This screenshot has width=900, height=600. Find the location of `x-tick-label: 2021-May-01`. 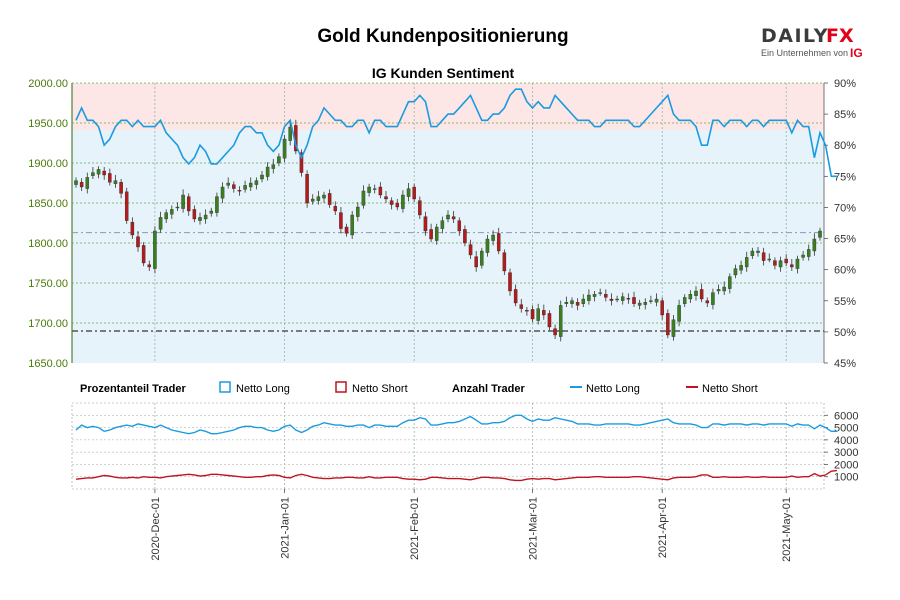

x-tick-label: 2021-May-01 is located at coordinates (787, 529).